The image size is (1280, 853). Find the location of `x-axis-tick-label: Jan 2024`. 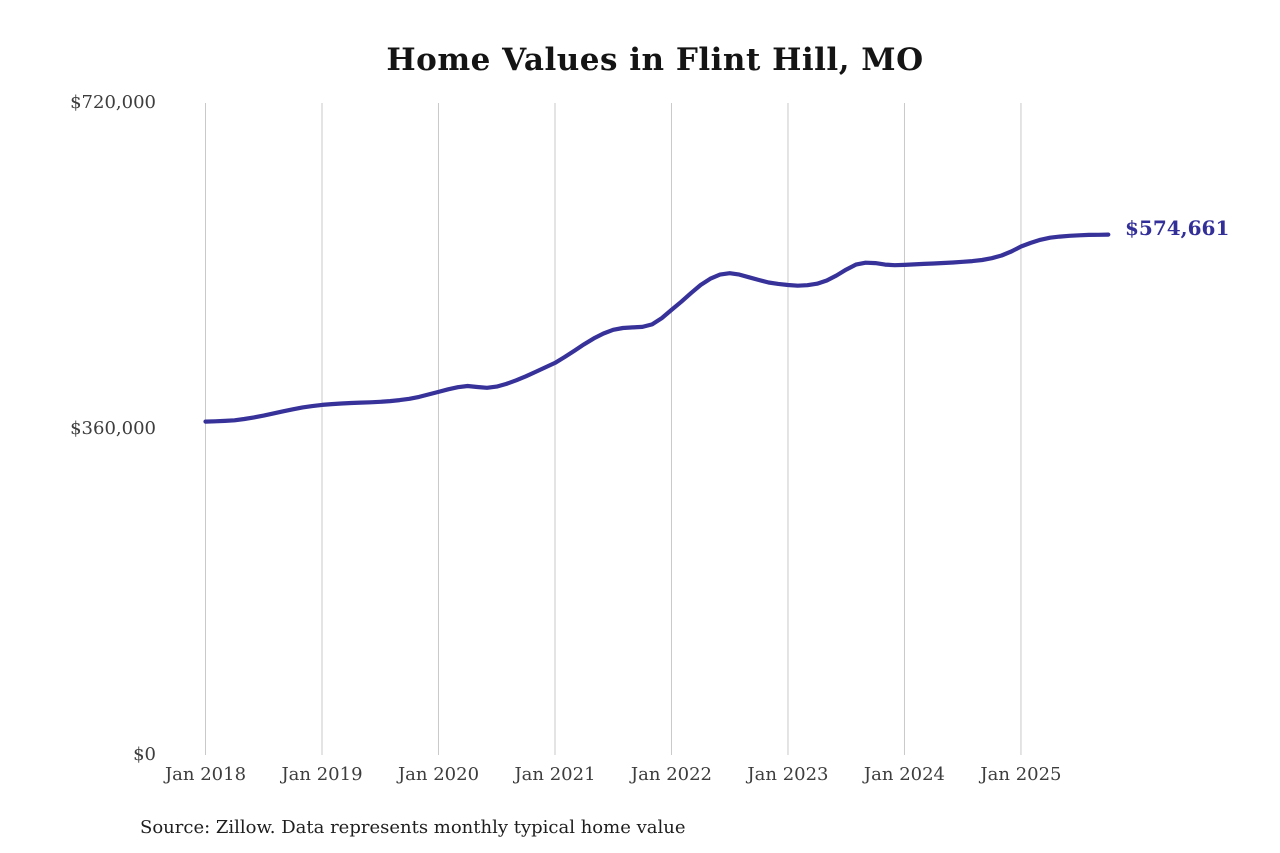

x-axis-tick-label: Jan 2024 is located at coordinates (904, 774).